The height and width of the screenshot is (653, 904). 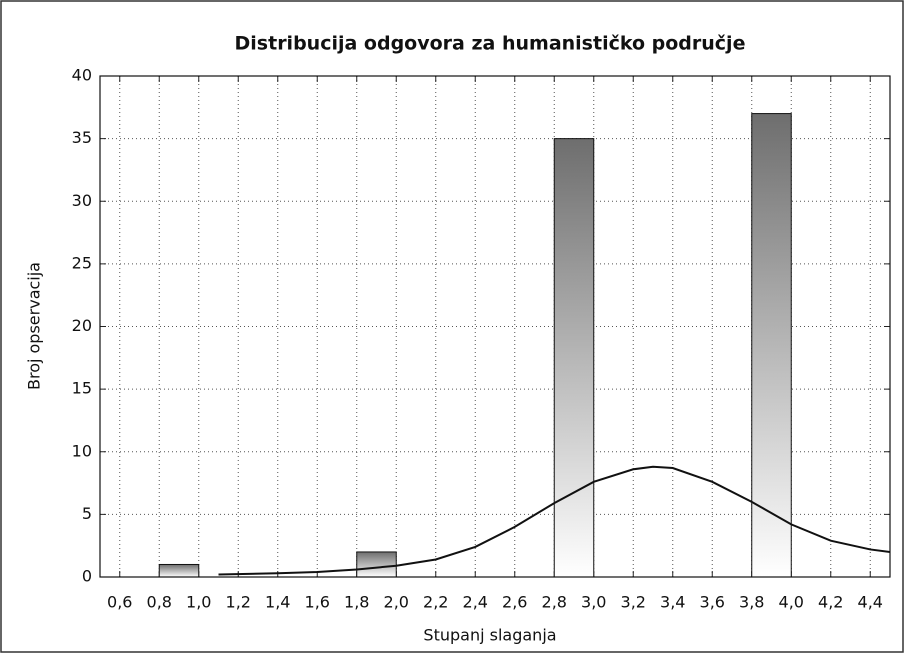 What do you see at coordinates (791, 602) in the screenshot?
I see `x-tick-label: 4,0` at bounding box center [791, 602].